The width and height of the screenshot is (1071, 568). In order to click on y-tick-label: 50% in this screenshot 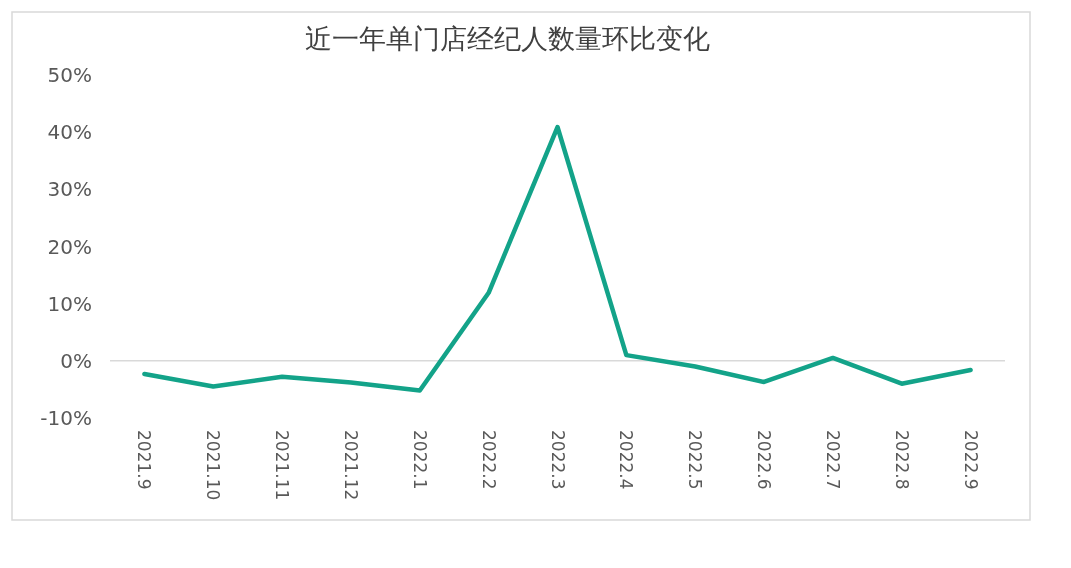, I will do `click(69, 75)`.